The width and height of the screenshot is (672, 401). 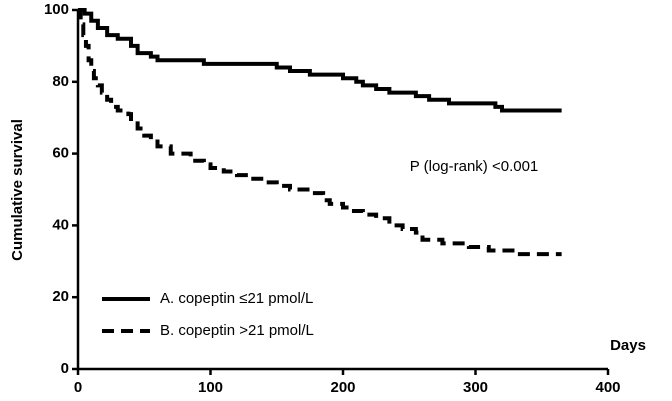 What do you see at coordinates (210, 387) in the screenshot?
I see `x-tick-label: 100` at bounding box center [210, 387].